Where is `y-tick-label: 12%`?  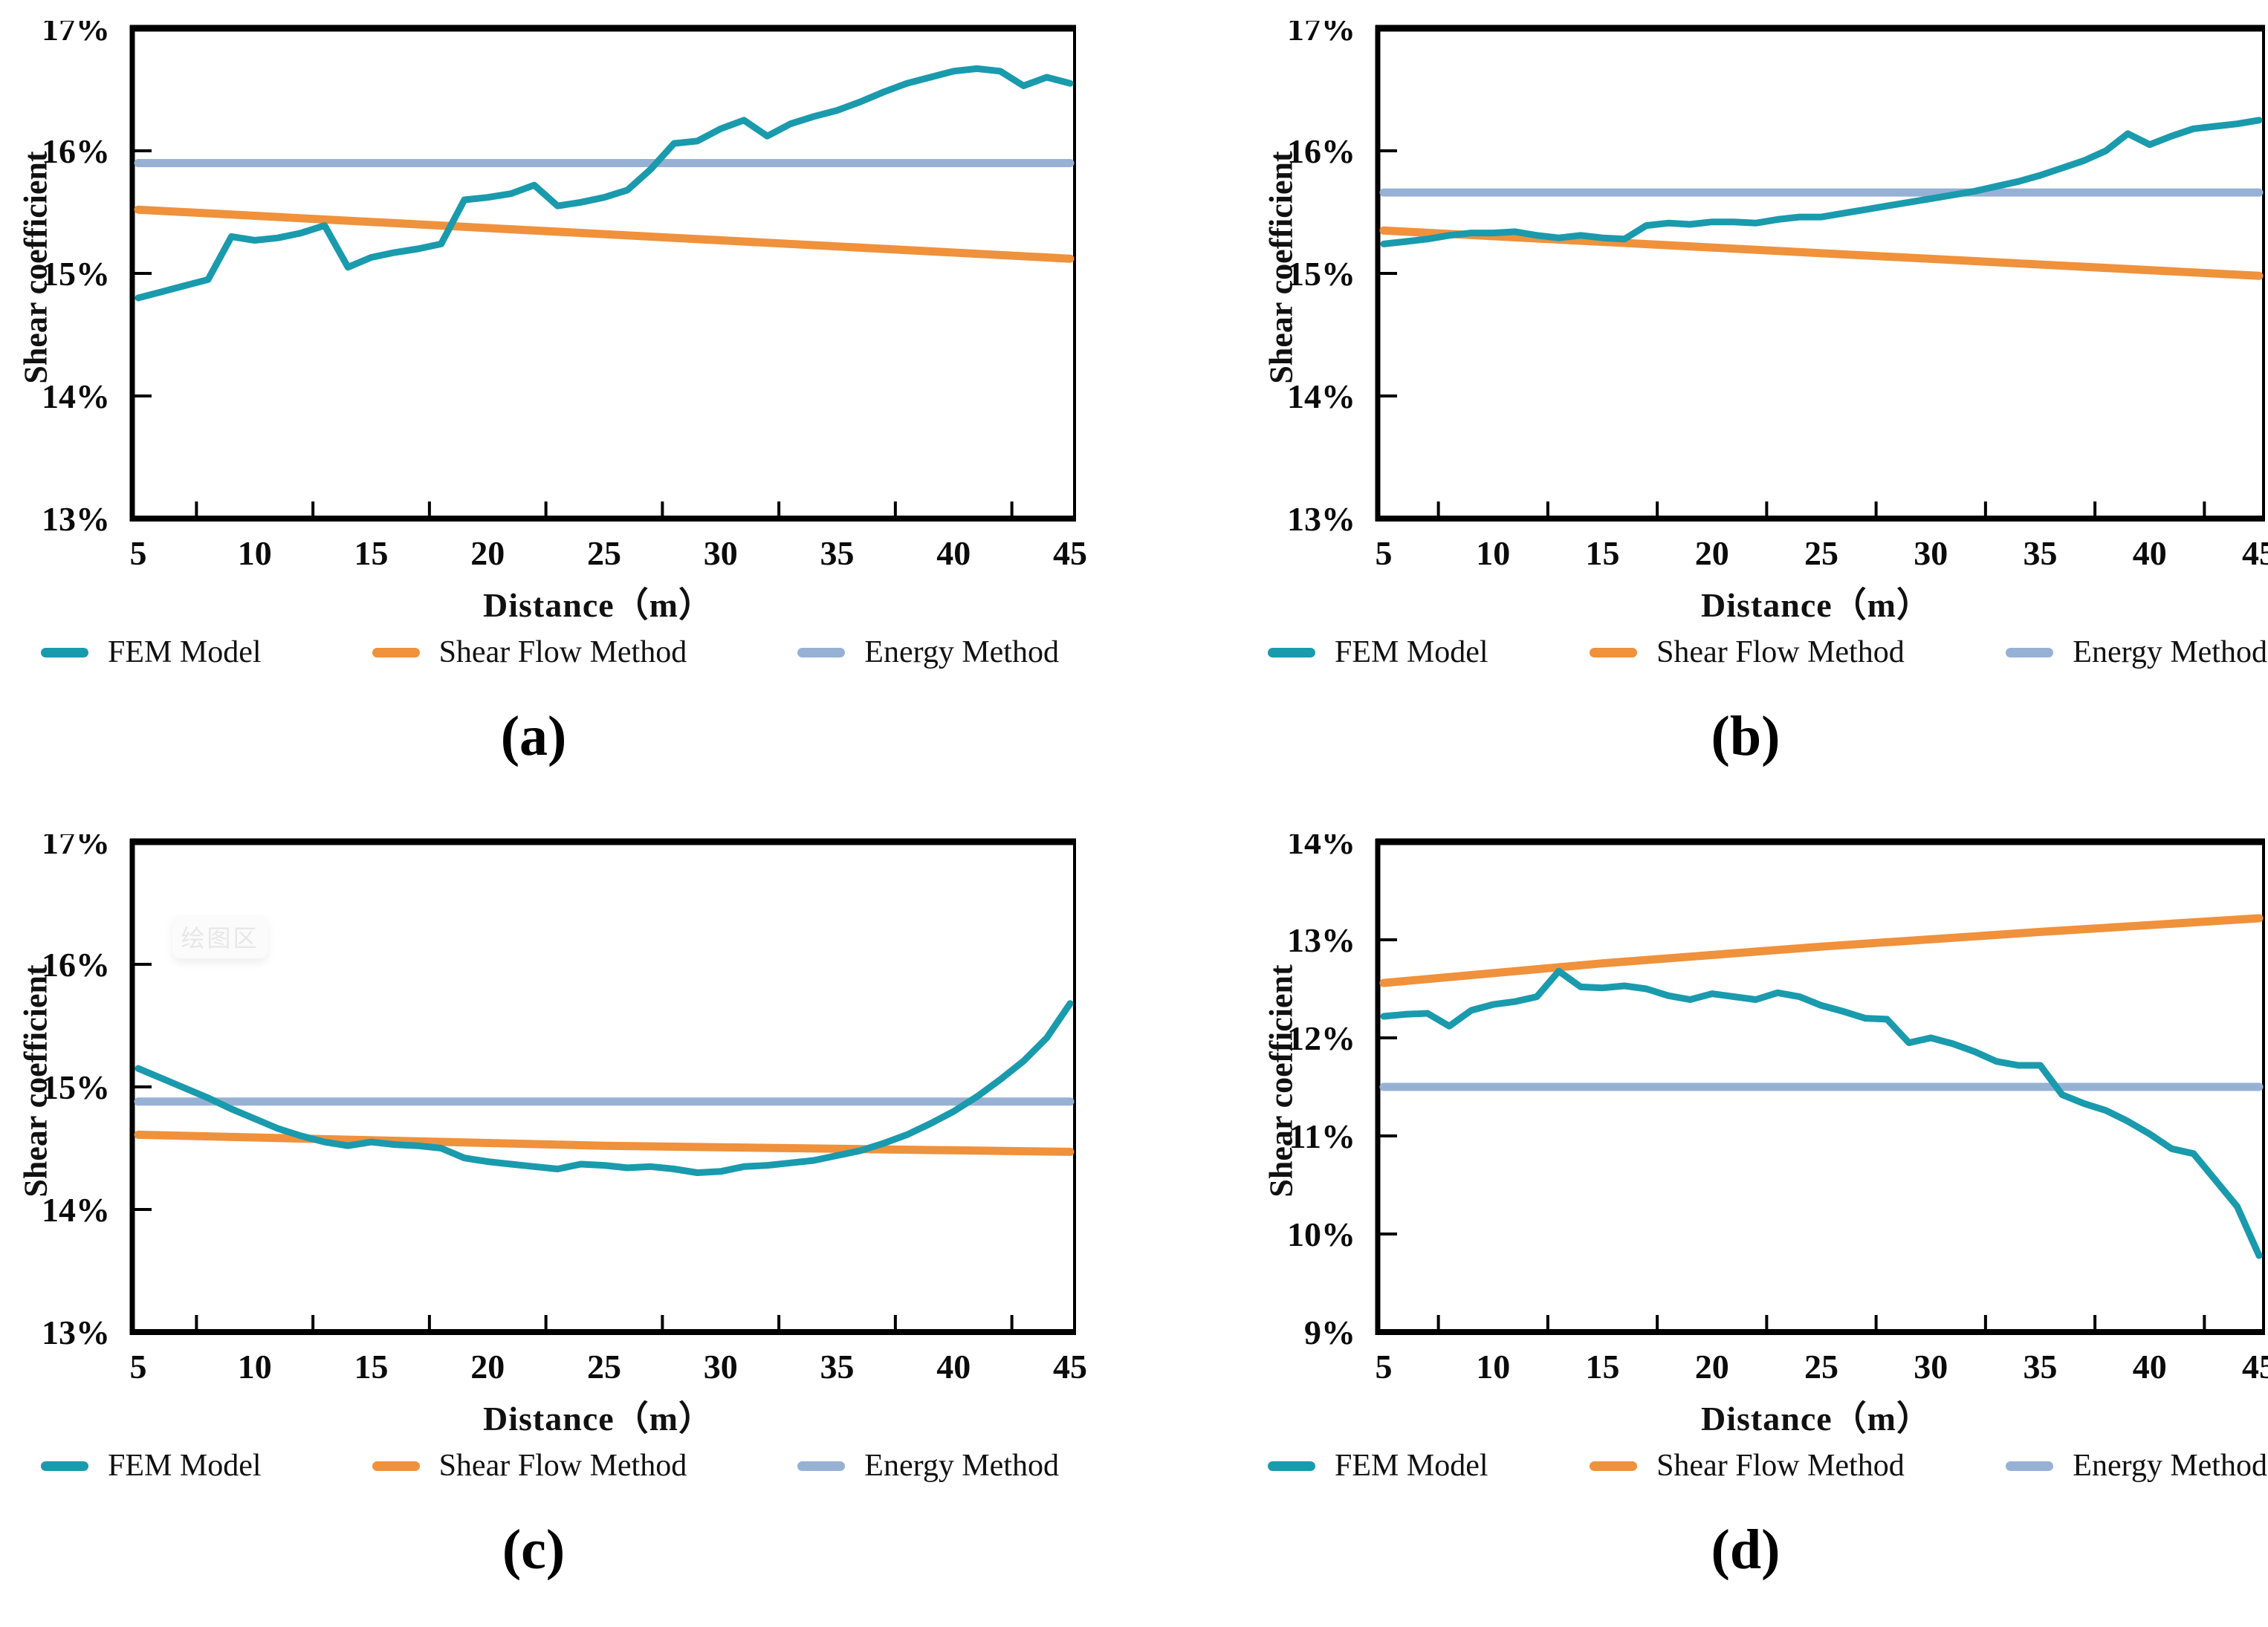
y-tick-label: 12% is located at coordinates (1321, 1038).